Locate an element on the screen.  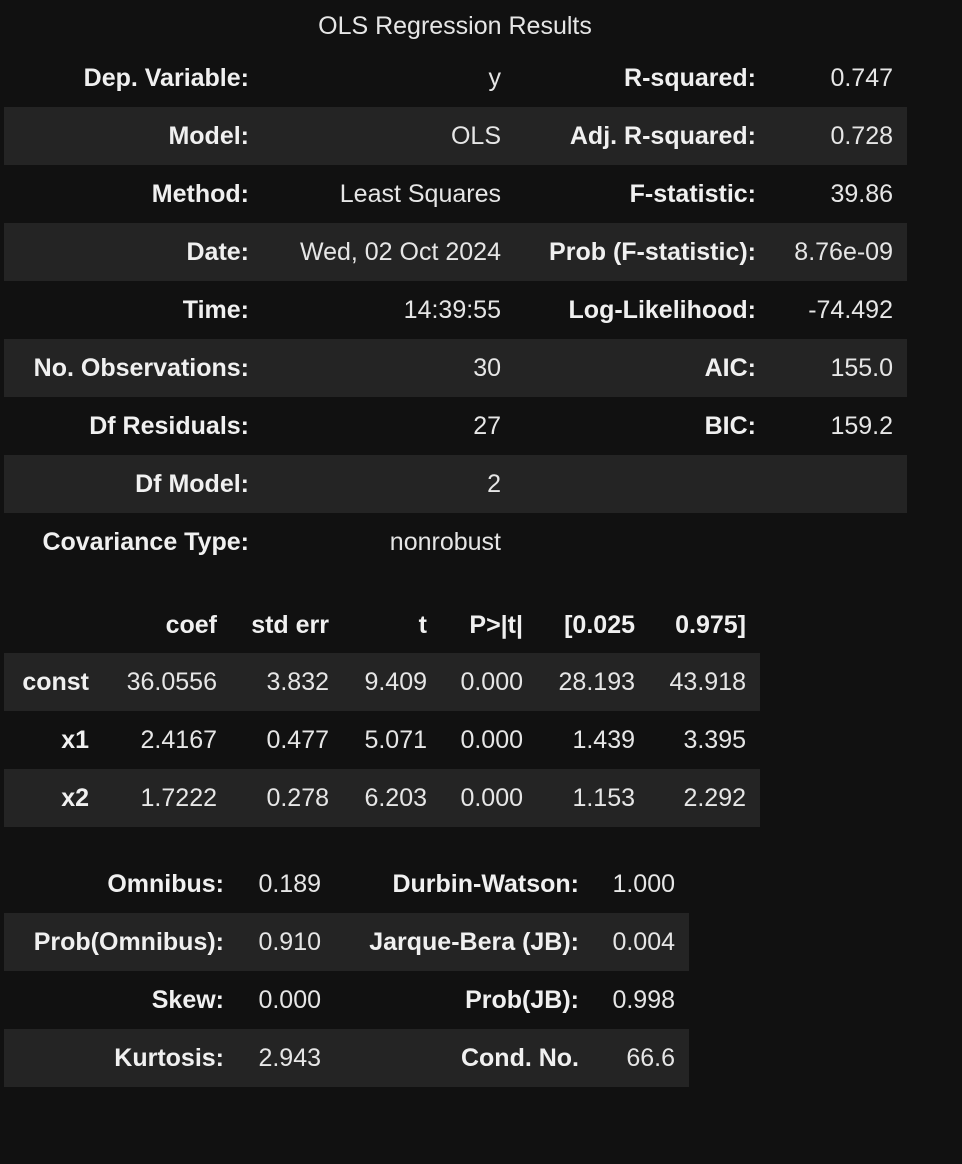
summary-value: Wed, 02 Oct 2024 is located at coordinates (400, 251).